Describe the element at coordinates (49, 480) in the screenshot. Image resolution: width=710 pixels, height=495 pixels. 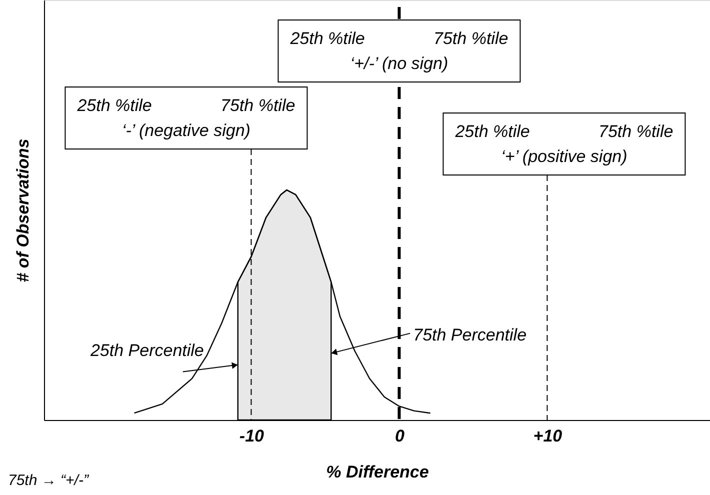
I see `text: 75th → “+/-”` at that location.